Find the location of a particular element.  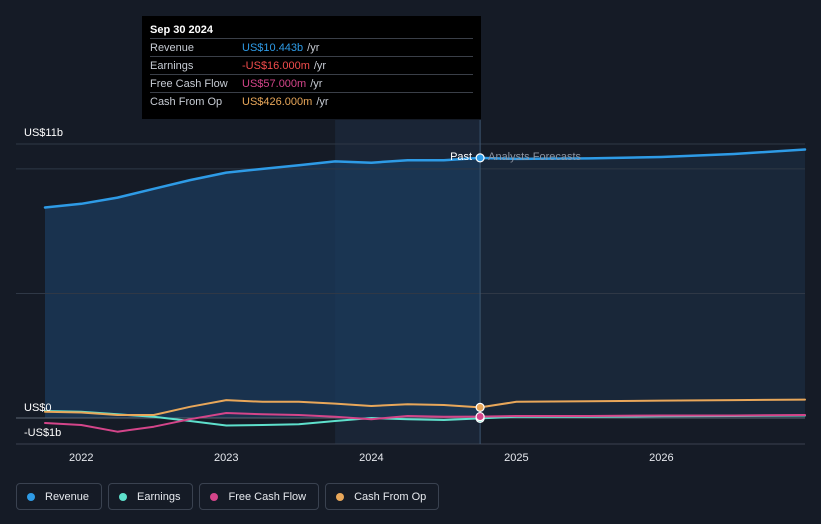

past-label: Past is located at coordinates (461, 157).